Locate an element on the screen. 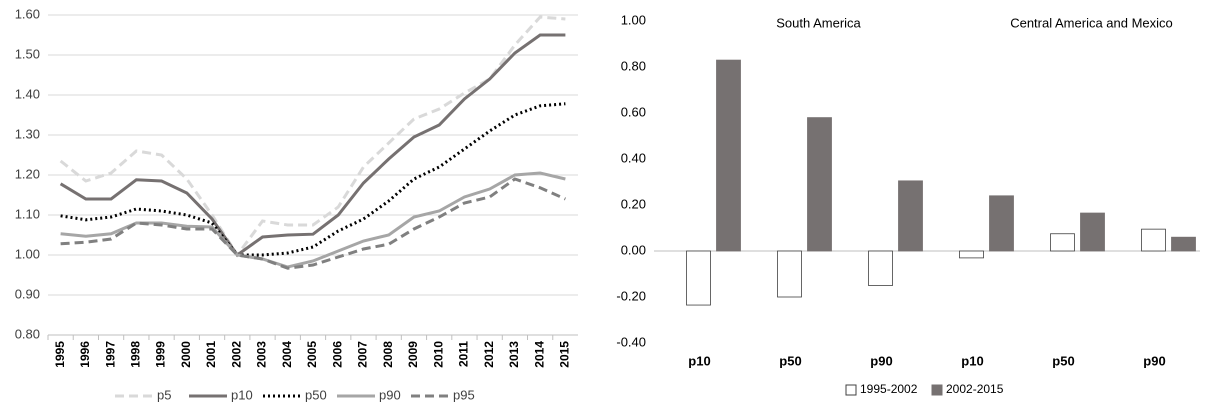  x-tick-label: 1999 is located at coordinates (161, 354).